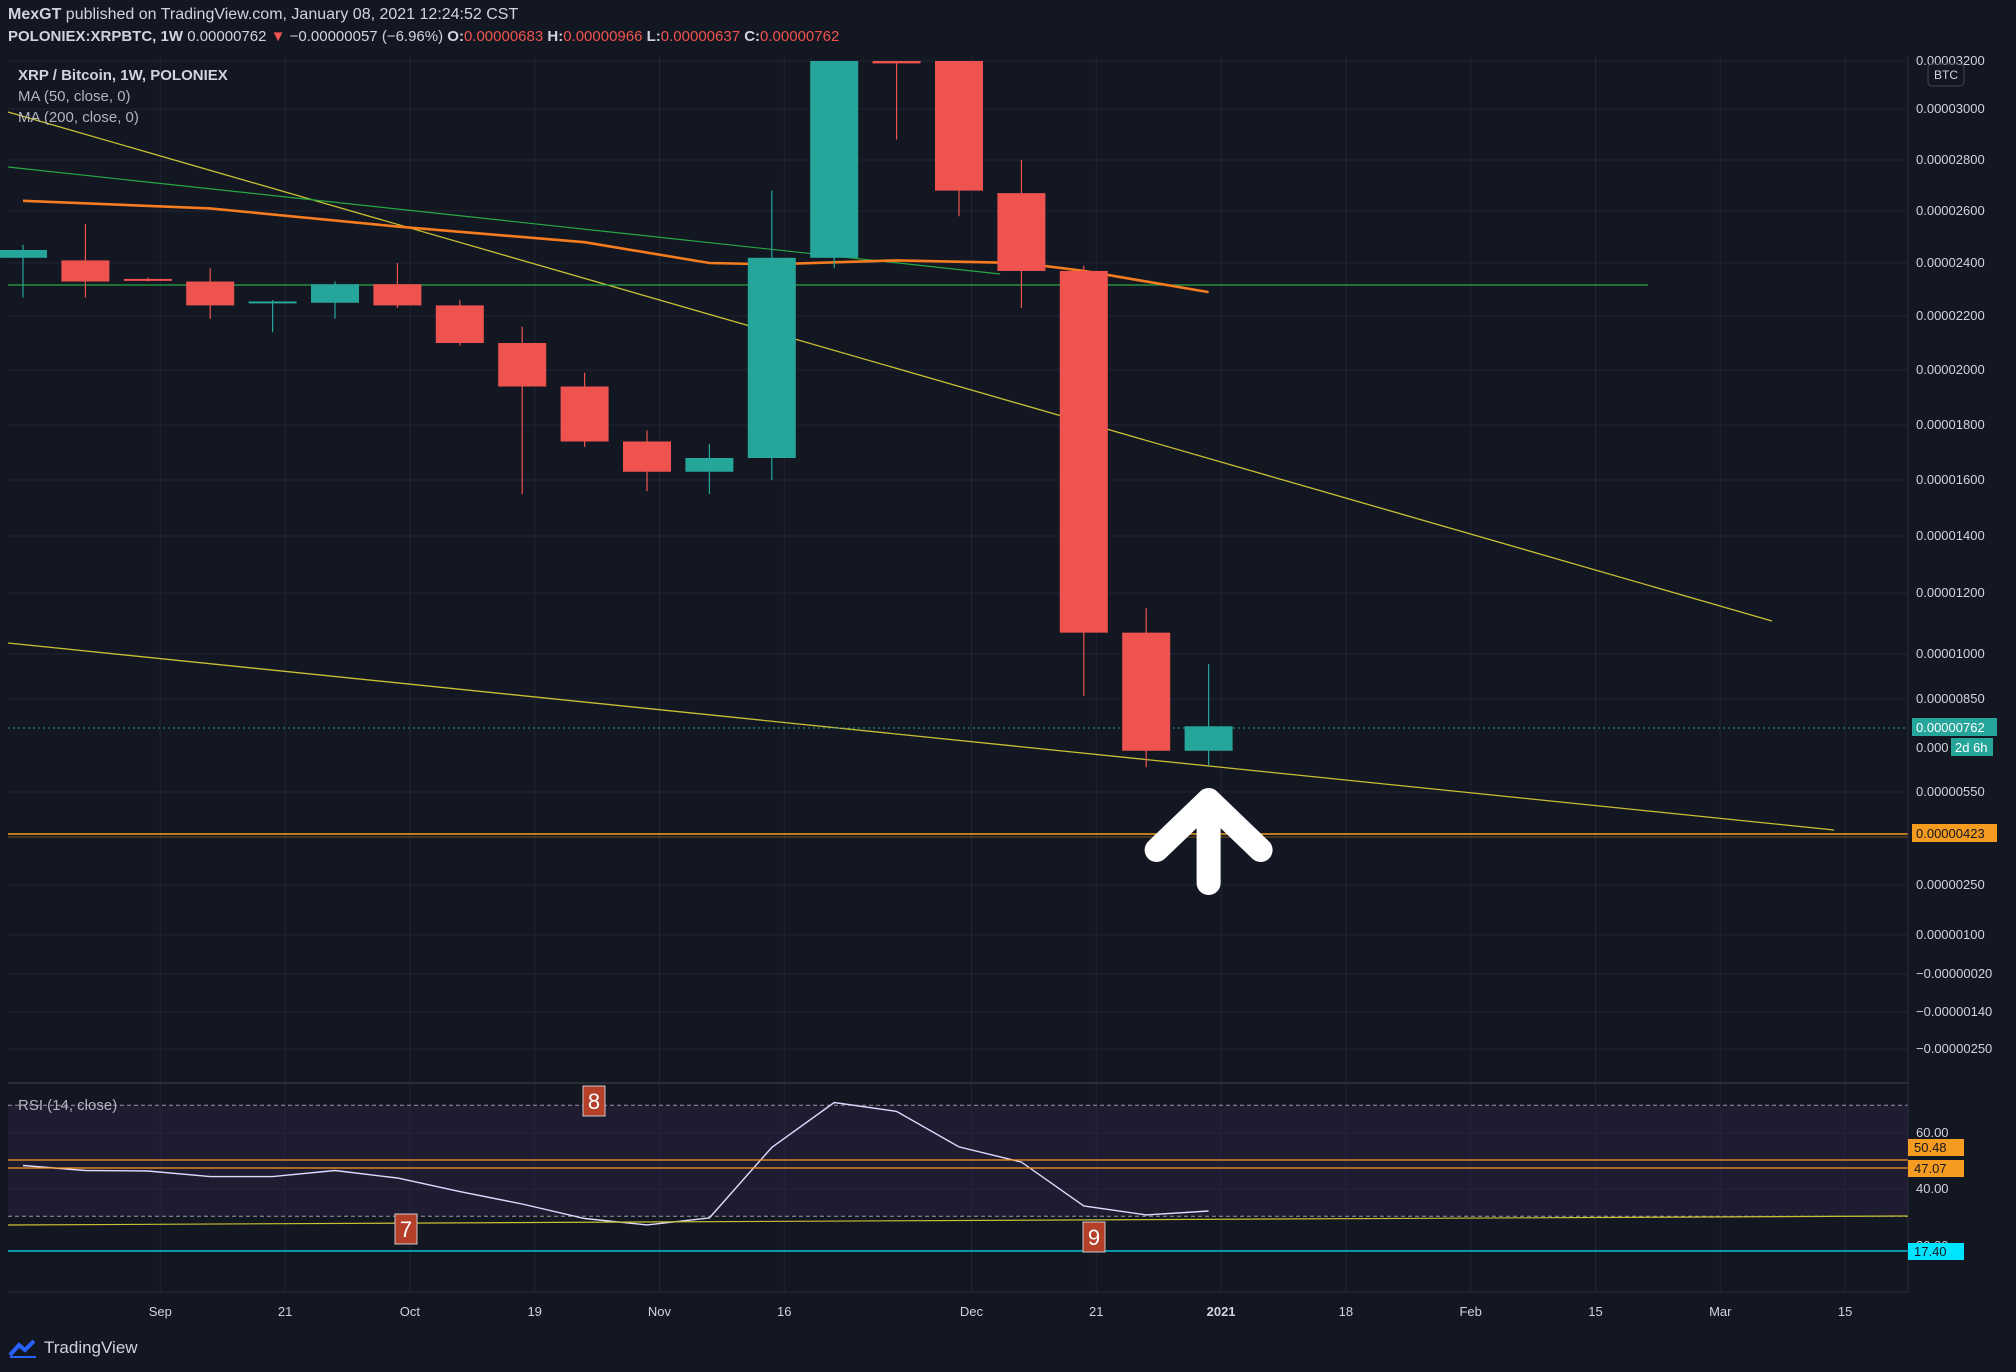 The height and width of the screenshot is (1372, 2016). I want to click on currency-box, so click(1946, 75).